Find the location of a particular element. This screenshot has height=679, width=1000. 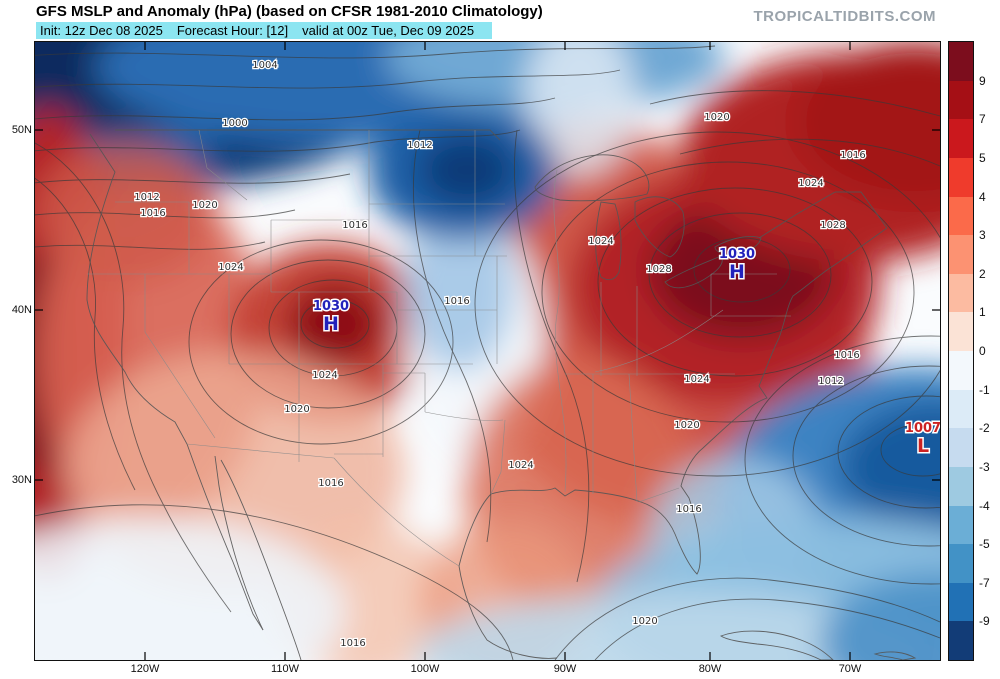

watermark: TROPICALTIDBITS.COM is located at coordinates (844, 16).